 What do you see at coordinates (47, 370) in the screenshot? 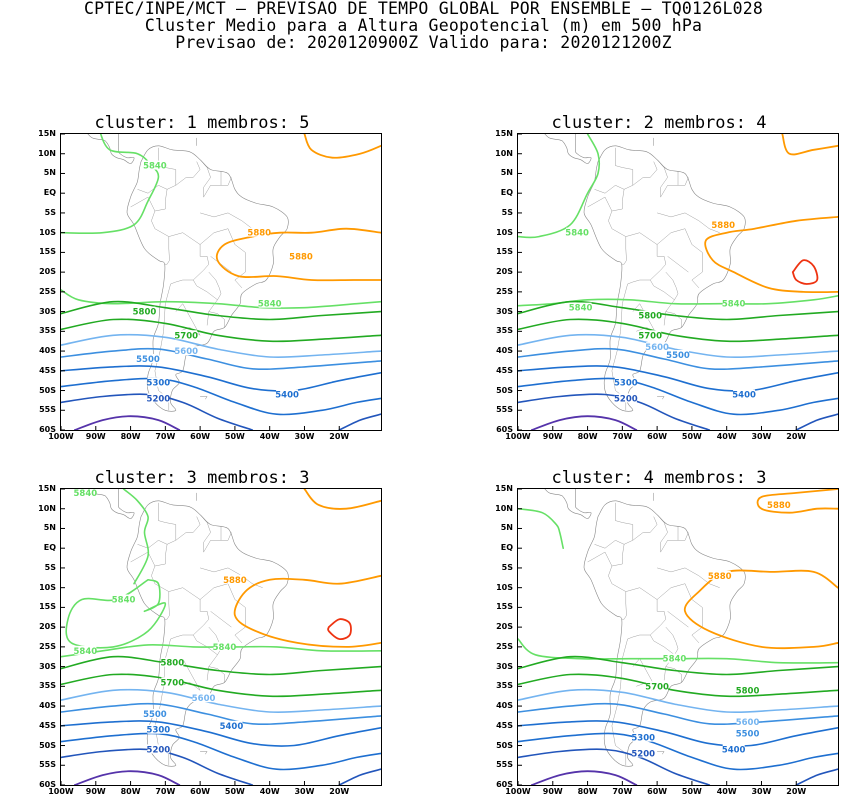
I see `lat-tick-label: 45S` at bounding box center [47, 370].